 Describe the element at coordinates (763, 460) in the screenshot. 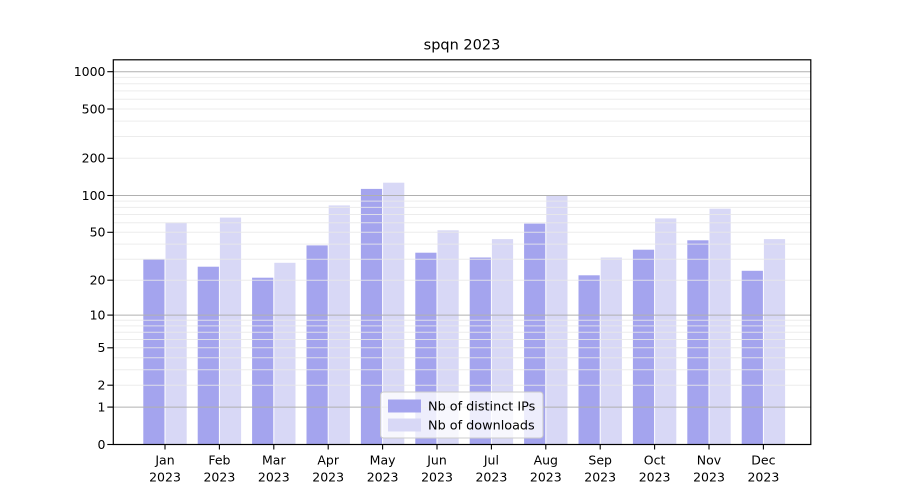

I see `x-axis-month-label: Dec` at that location.